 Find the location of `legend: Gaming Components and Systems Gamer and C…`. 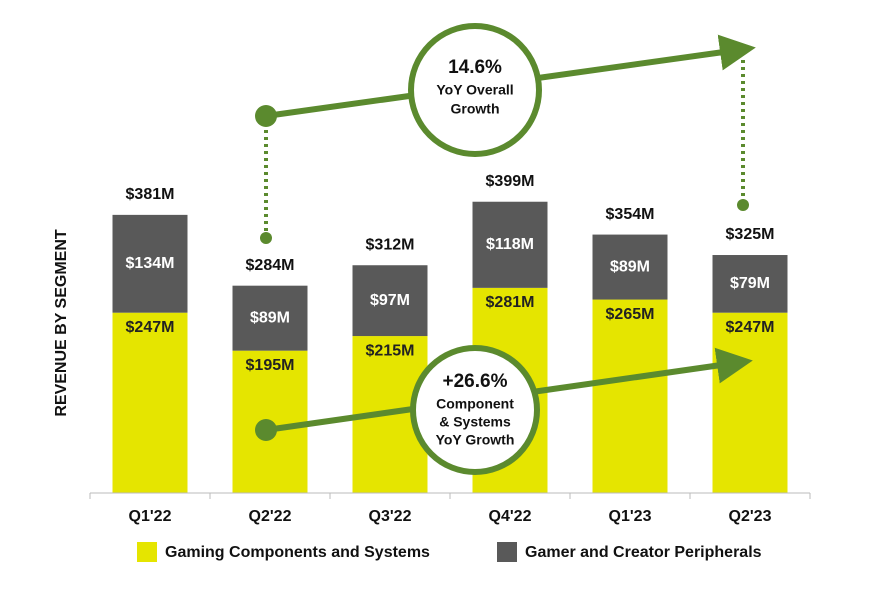

legend: Gaming Components and Systems Gamer and C… is located at coordinates (449, 552).